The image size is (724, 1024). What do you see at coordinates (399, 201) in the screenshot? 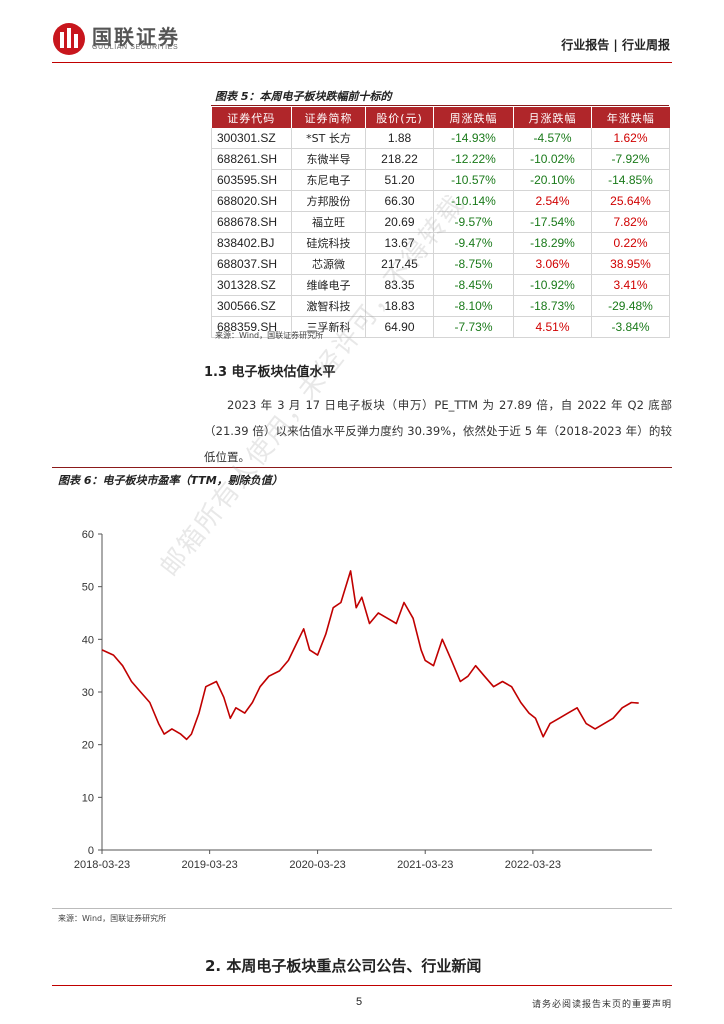
I see `cell-price: 66.30` at bounding box center [399, 201].